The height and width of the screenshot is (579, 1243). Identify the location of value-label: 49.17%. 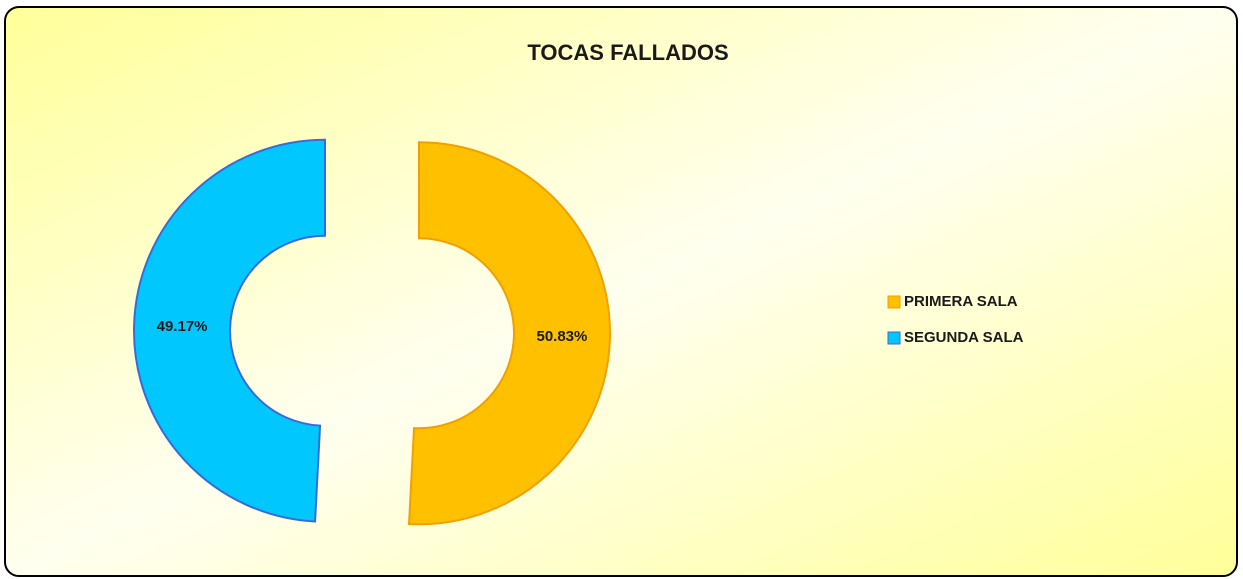
(182, 326).